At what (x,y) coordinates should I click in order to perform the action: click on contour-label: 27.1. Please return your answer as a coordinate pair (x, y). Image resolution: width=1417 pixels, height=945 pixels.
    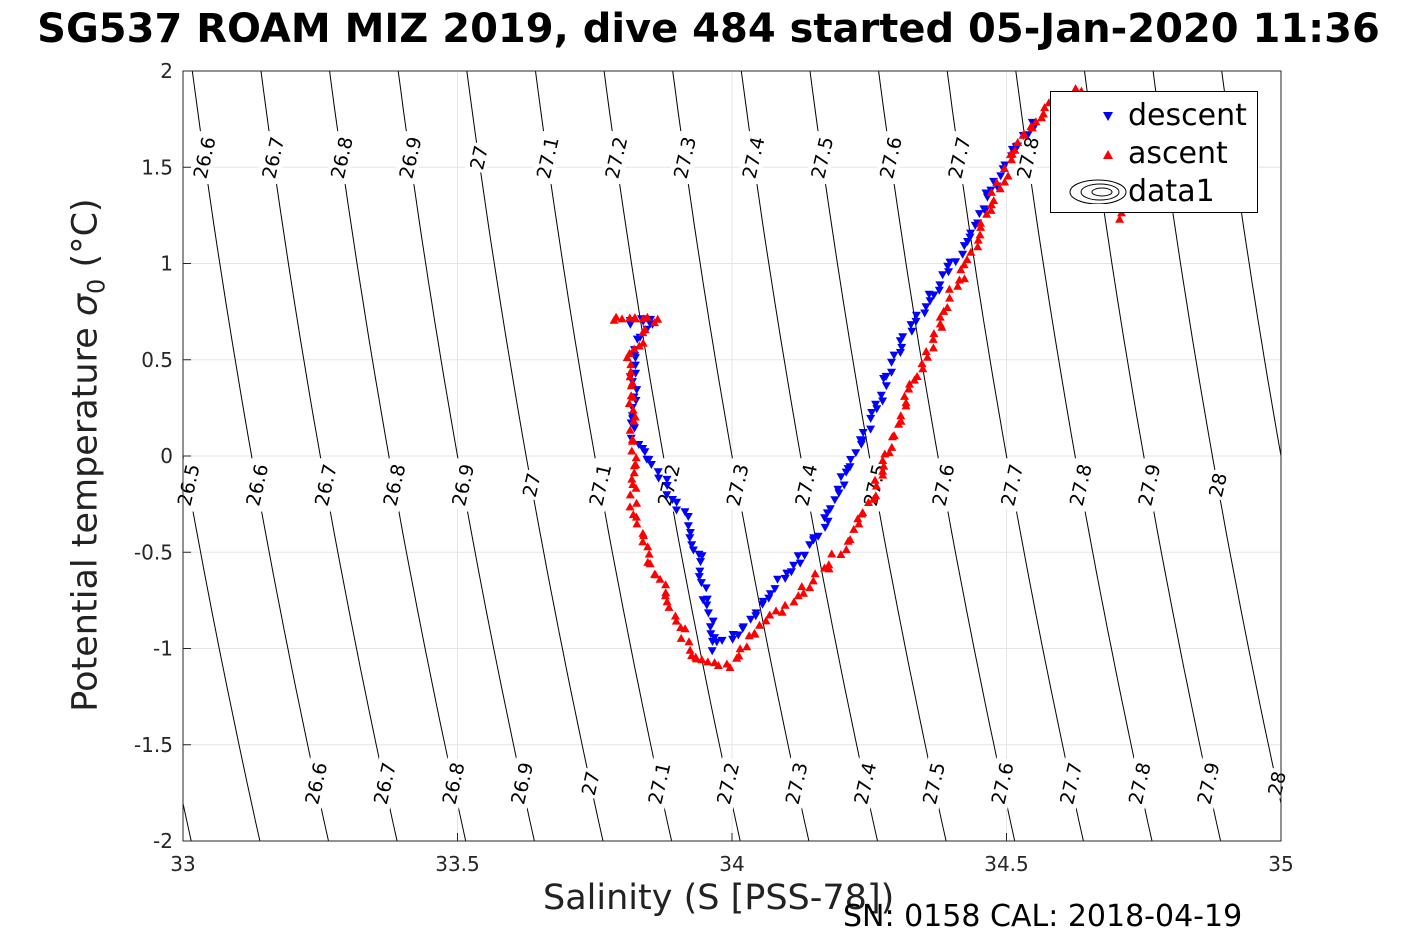
    Looking at the image, I should click on (600, 485).